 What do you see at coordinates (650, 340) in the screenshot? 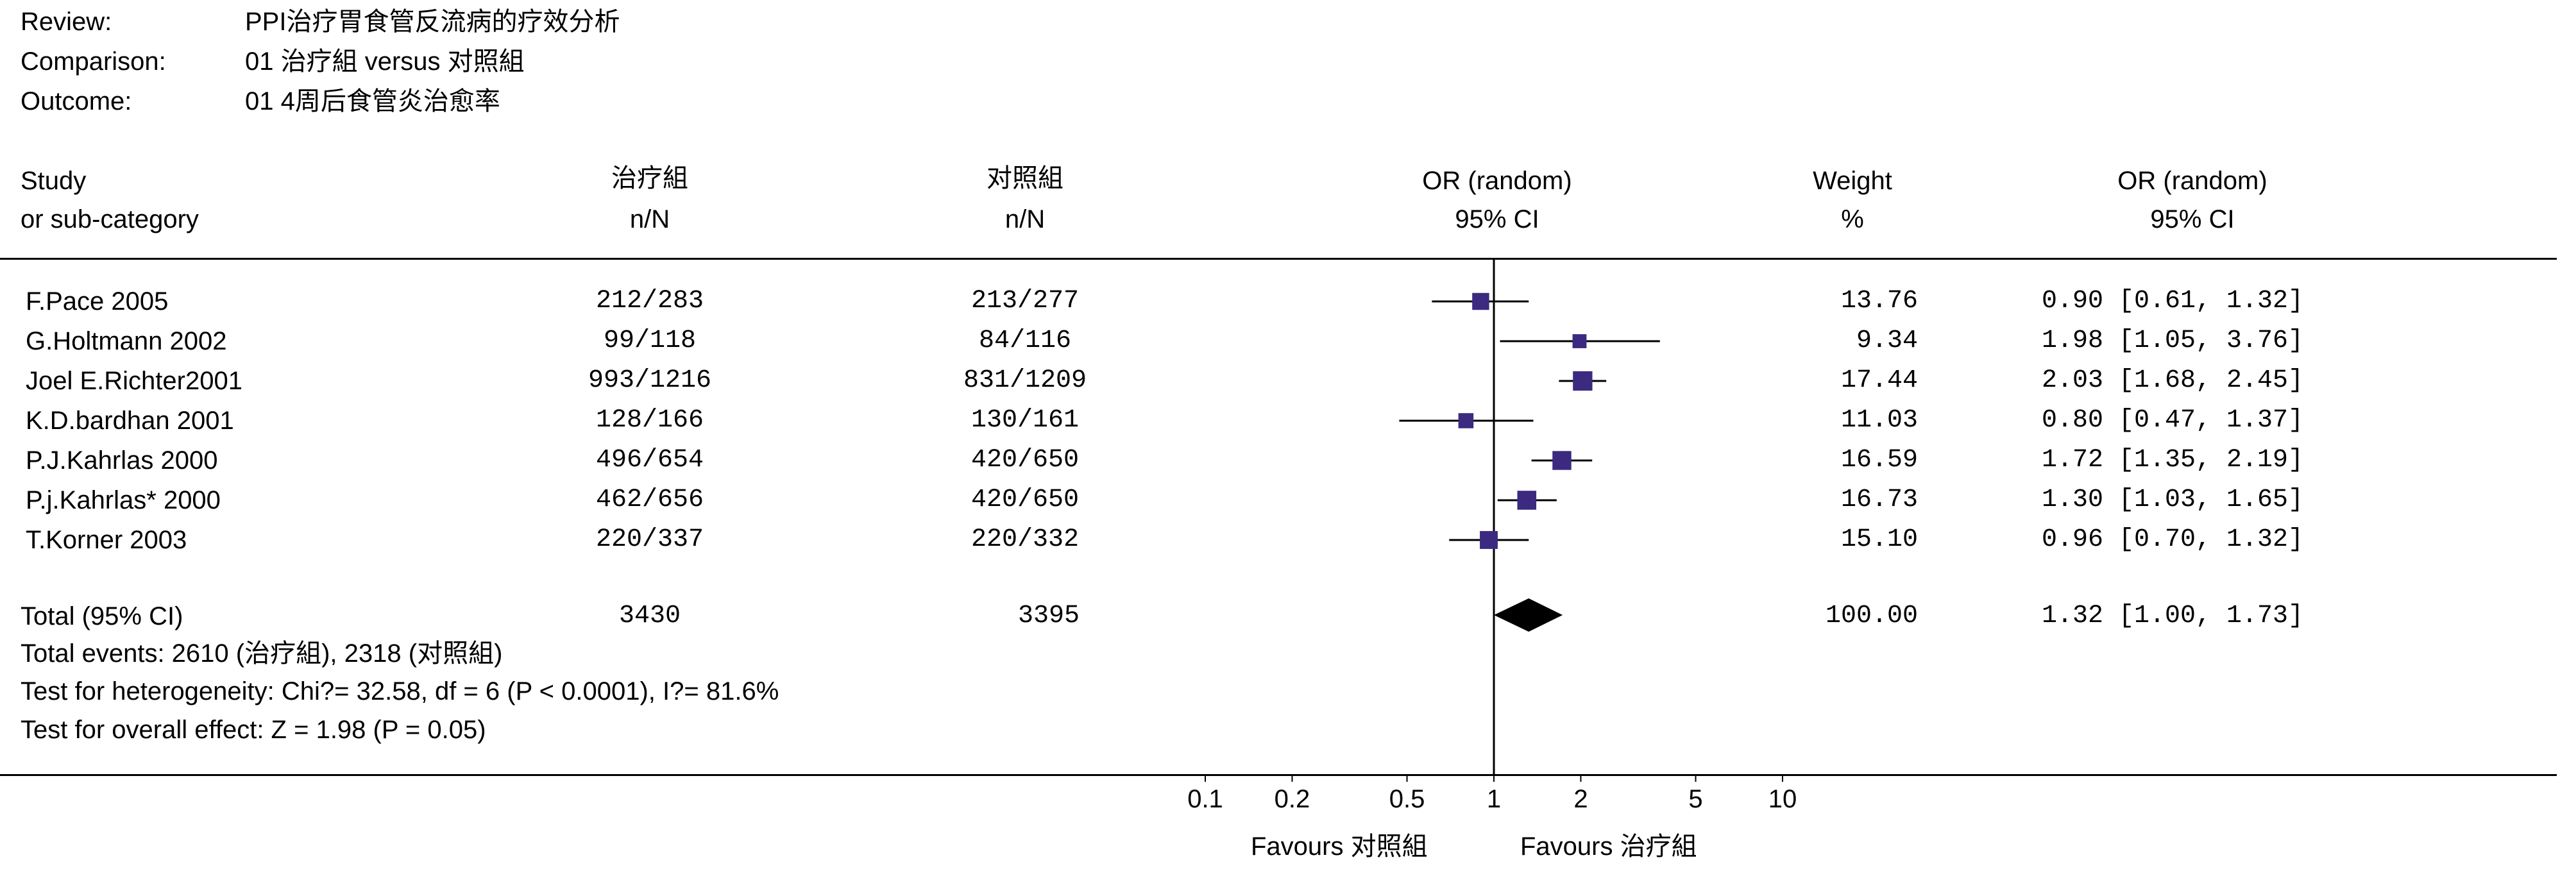
I see `study-treatment-nn: 99/118` at bounding box center [650, 340].